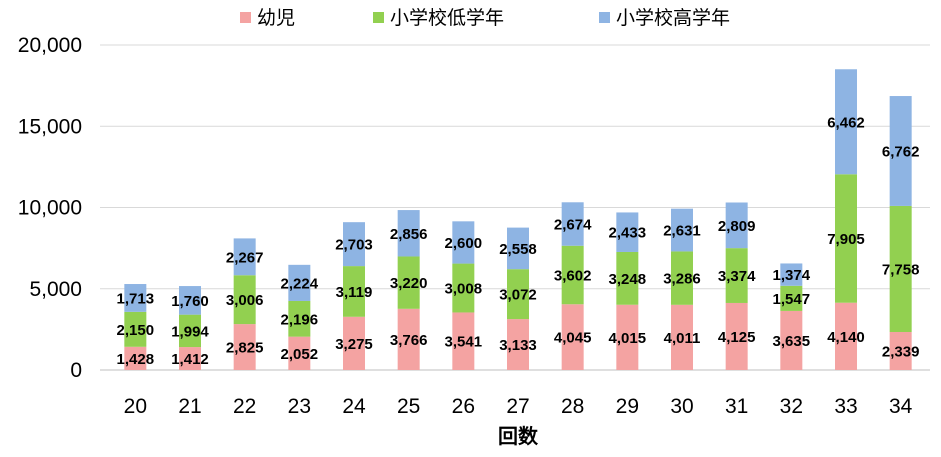 The width and height of the screenshot is (941, 457). Describe the element at coordinates (737, 337) in the screenshot. I see `data-label: 4,125` at that location.